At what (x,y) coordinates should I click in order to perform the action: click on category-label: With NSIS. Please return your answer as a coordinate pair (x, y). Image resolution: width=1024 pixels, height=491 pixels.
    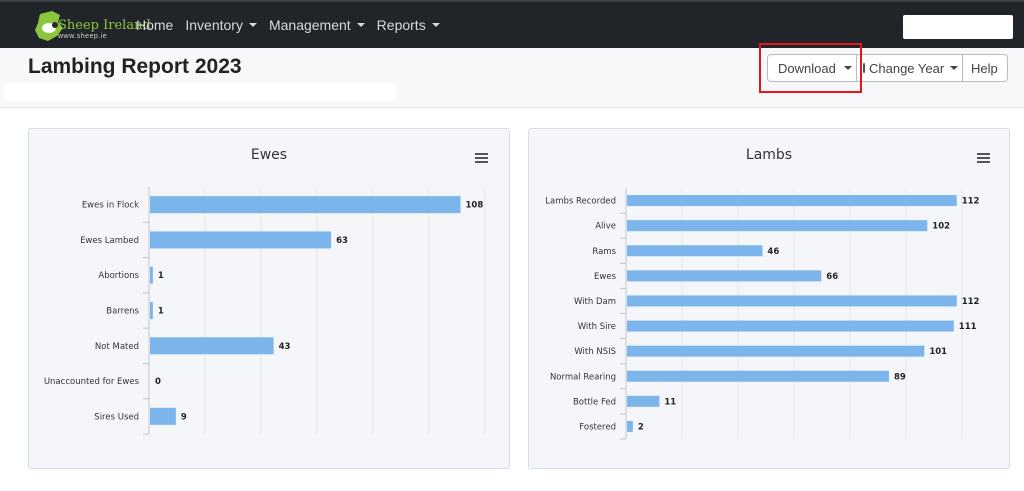
    Looking at the image, I should click on (595, 352).